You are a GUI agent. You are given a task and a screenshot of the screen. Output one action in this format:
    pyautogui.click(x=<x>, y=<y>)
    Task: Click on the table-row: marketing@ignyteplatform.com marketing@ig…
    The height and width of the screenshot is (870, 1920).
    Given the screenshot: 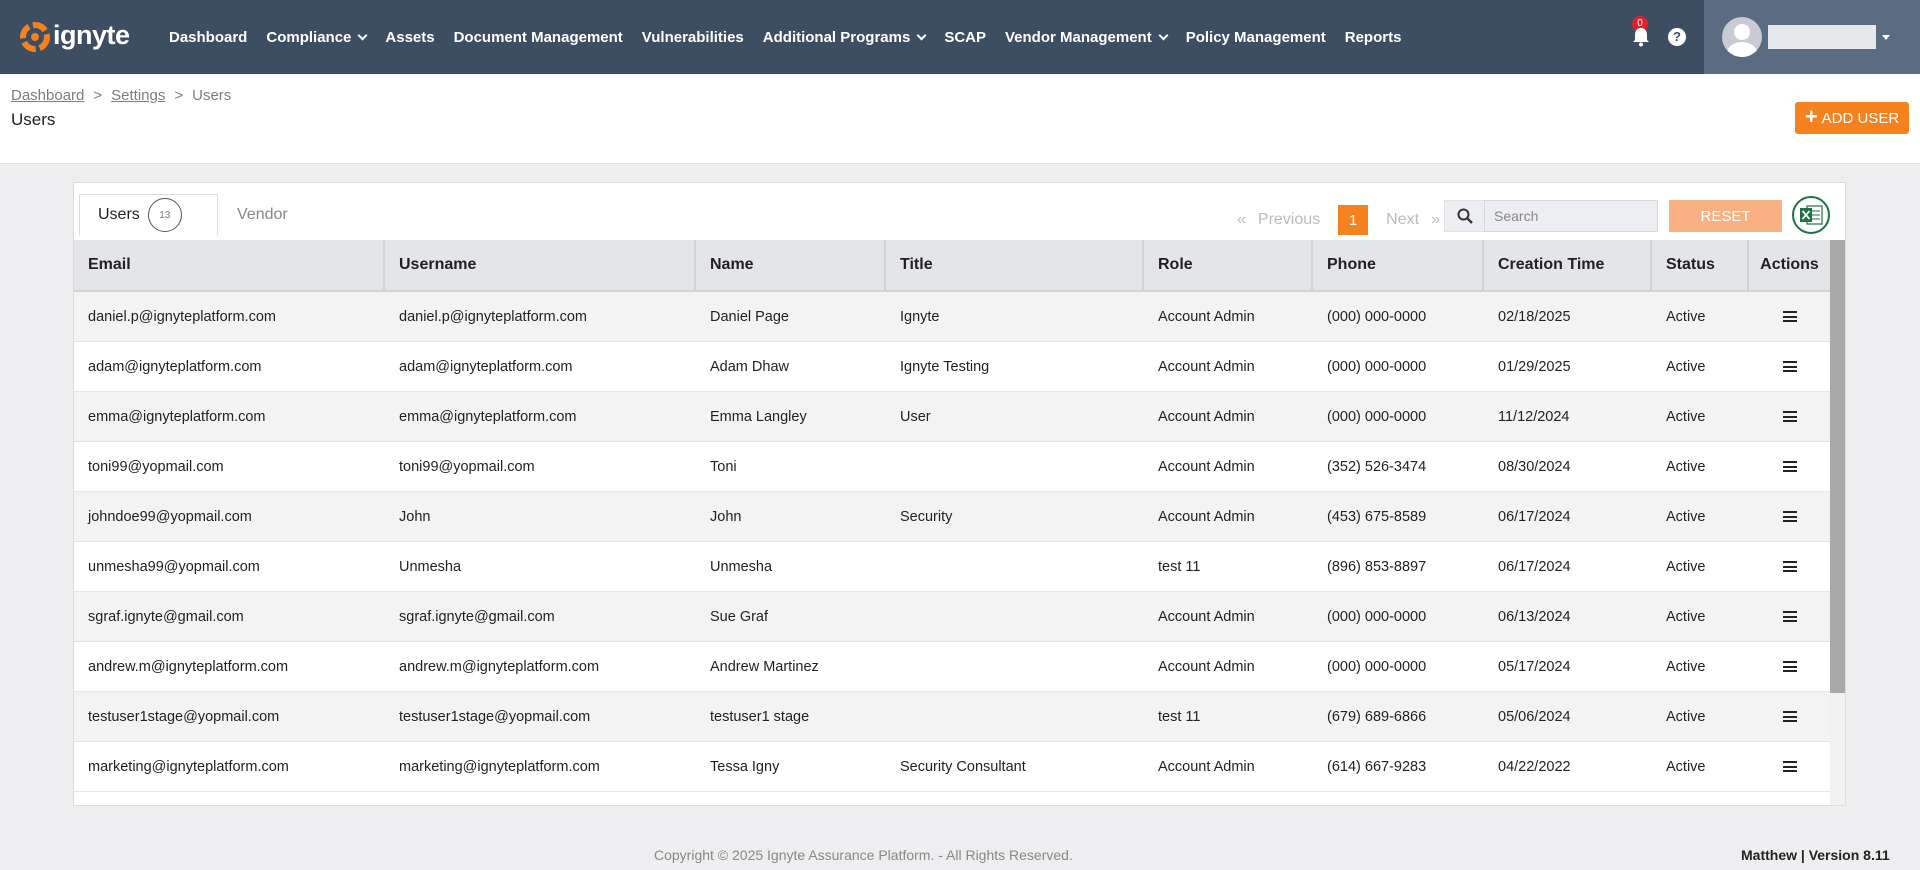 What is the action you would take?
    pyautogui.click(x=952, y=767)
    